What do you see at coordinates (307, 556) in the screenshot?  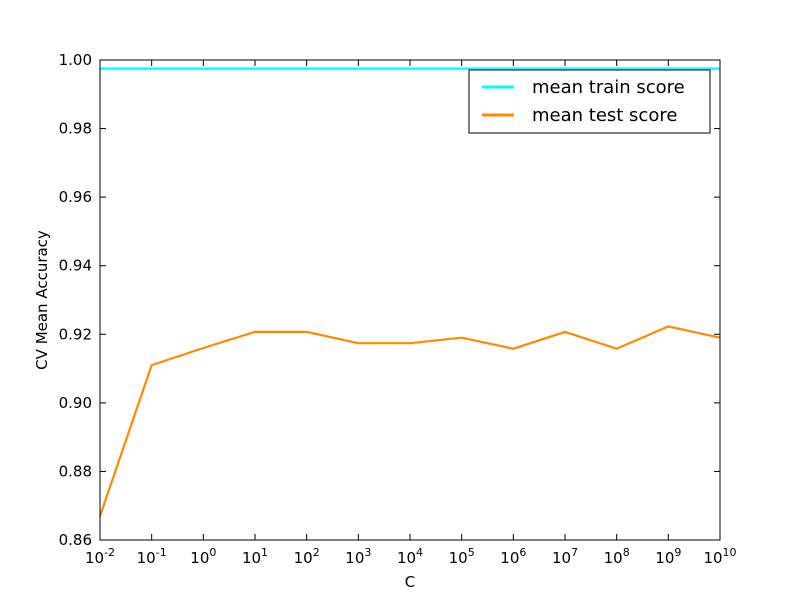 I see `x-tick-label: 10²` at bounding box center [307, 556].